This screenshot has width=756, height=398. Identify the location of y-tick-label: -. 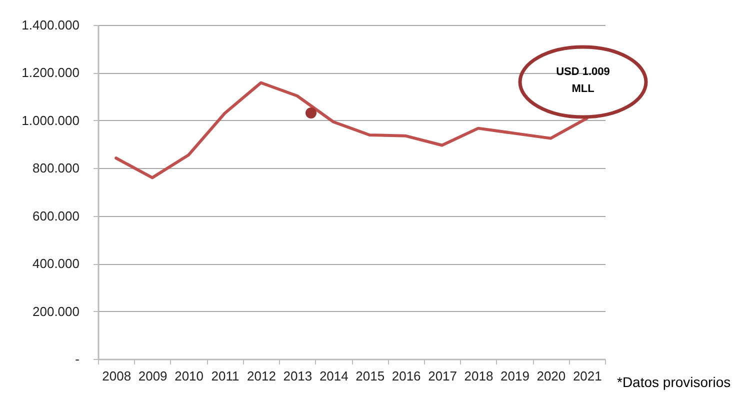
(77, 359).